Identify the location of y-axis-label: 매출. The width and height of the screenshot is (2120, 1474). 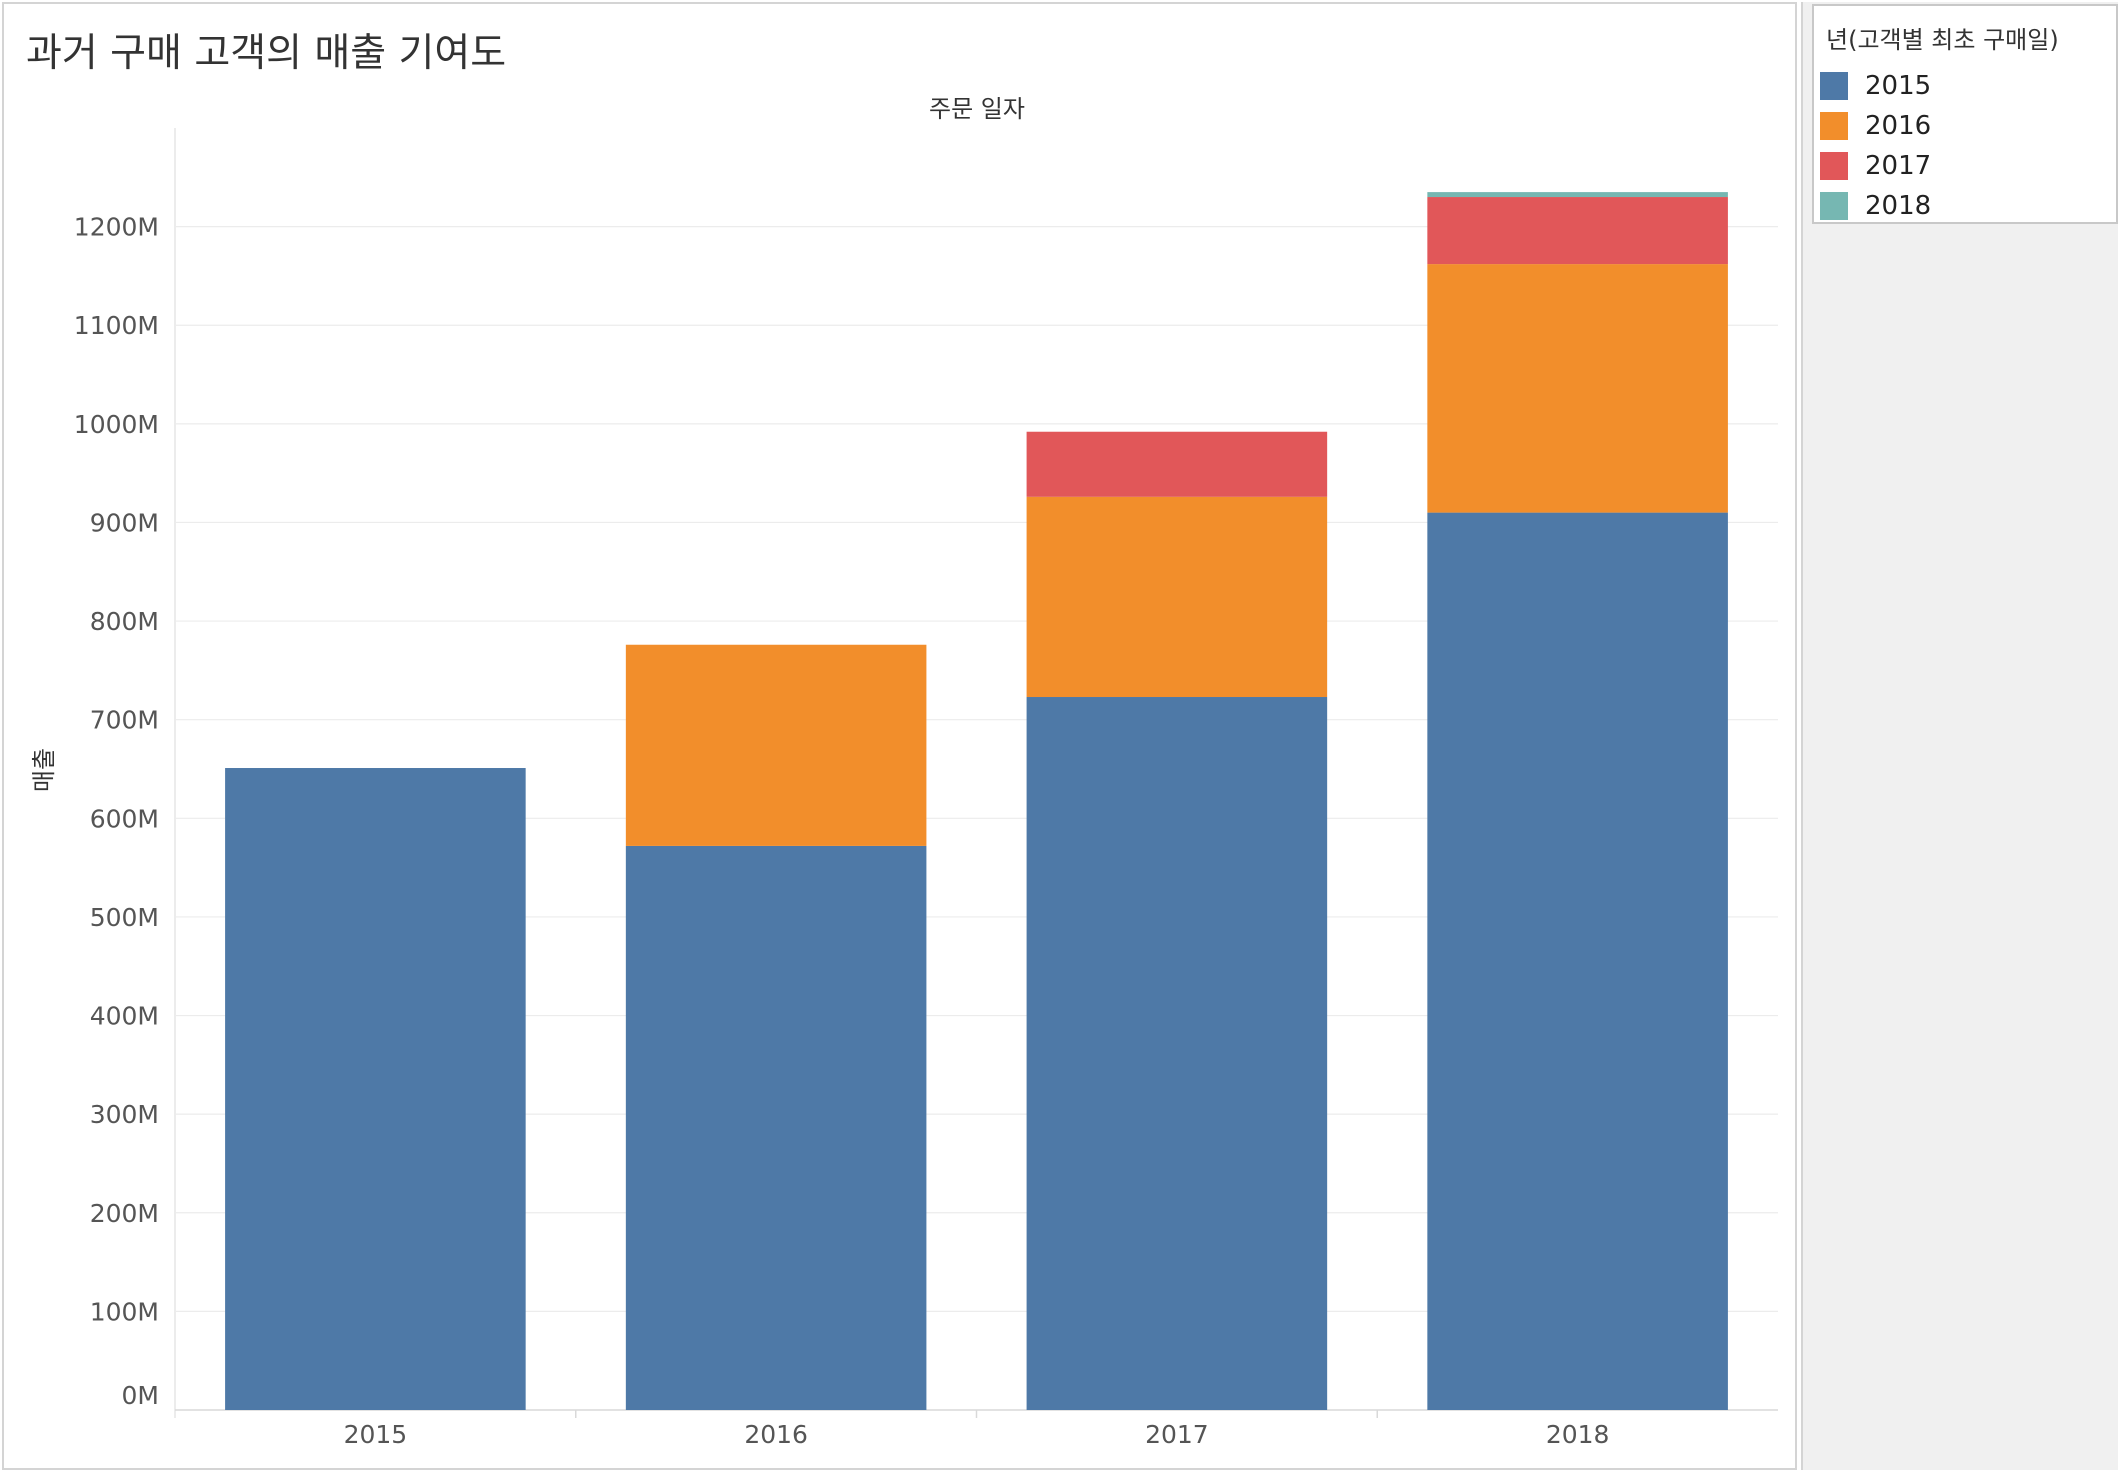
(44, 770).